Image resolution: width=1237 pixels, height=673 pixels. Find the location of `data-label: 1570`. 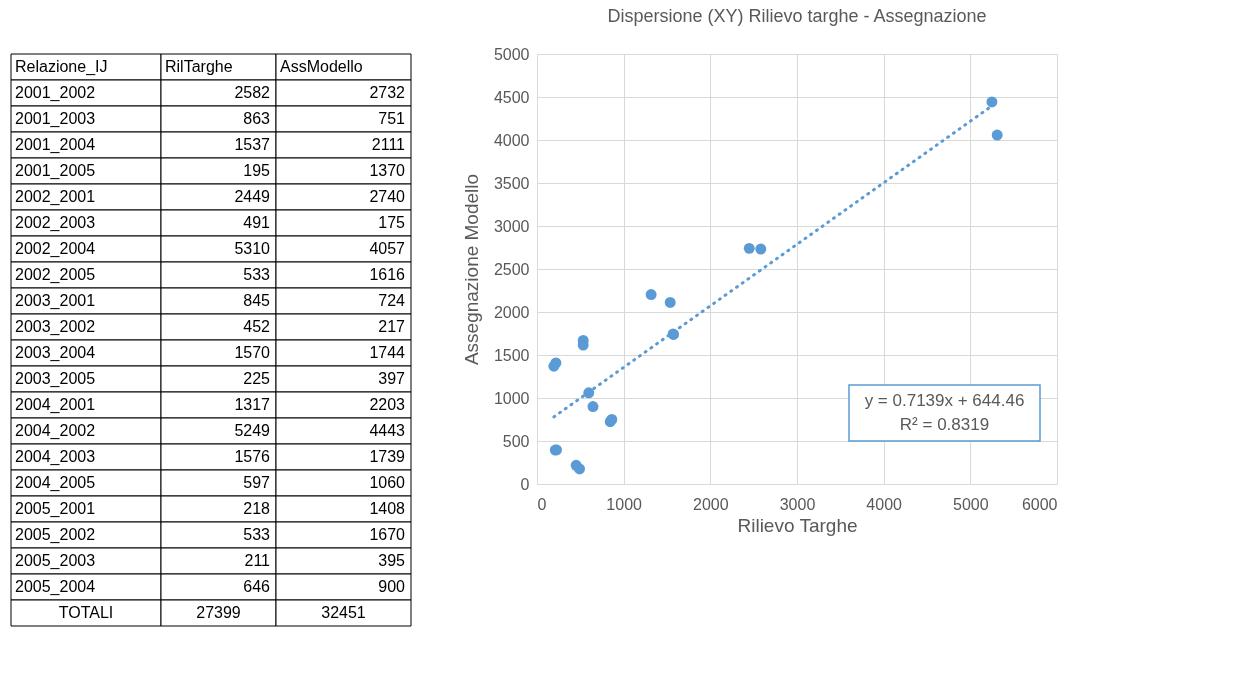

data-label: 1570 is located at coordinates (252, 352).